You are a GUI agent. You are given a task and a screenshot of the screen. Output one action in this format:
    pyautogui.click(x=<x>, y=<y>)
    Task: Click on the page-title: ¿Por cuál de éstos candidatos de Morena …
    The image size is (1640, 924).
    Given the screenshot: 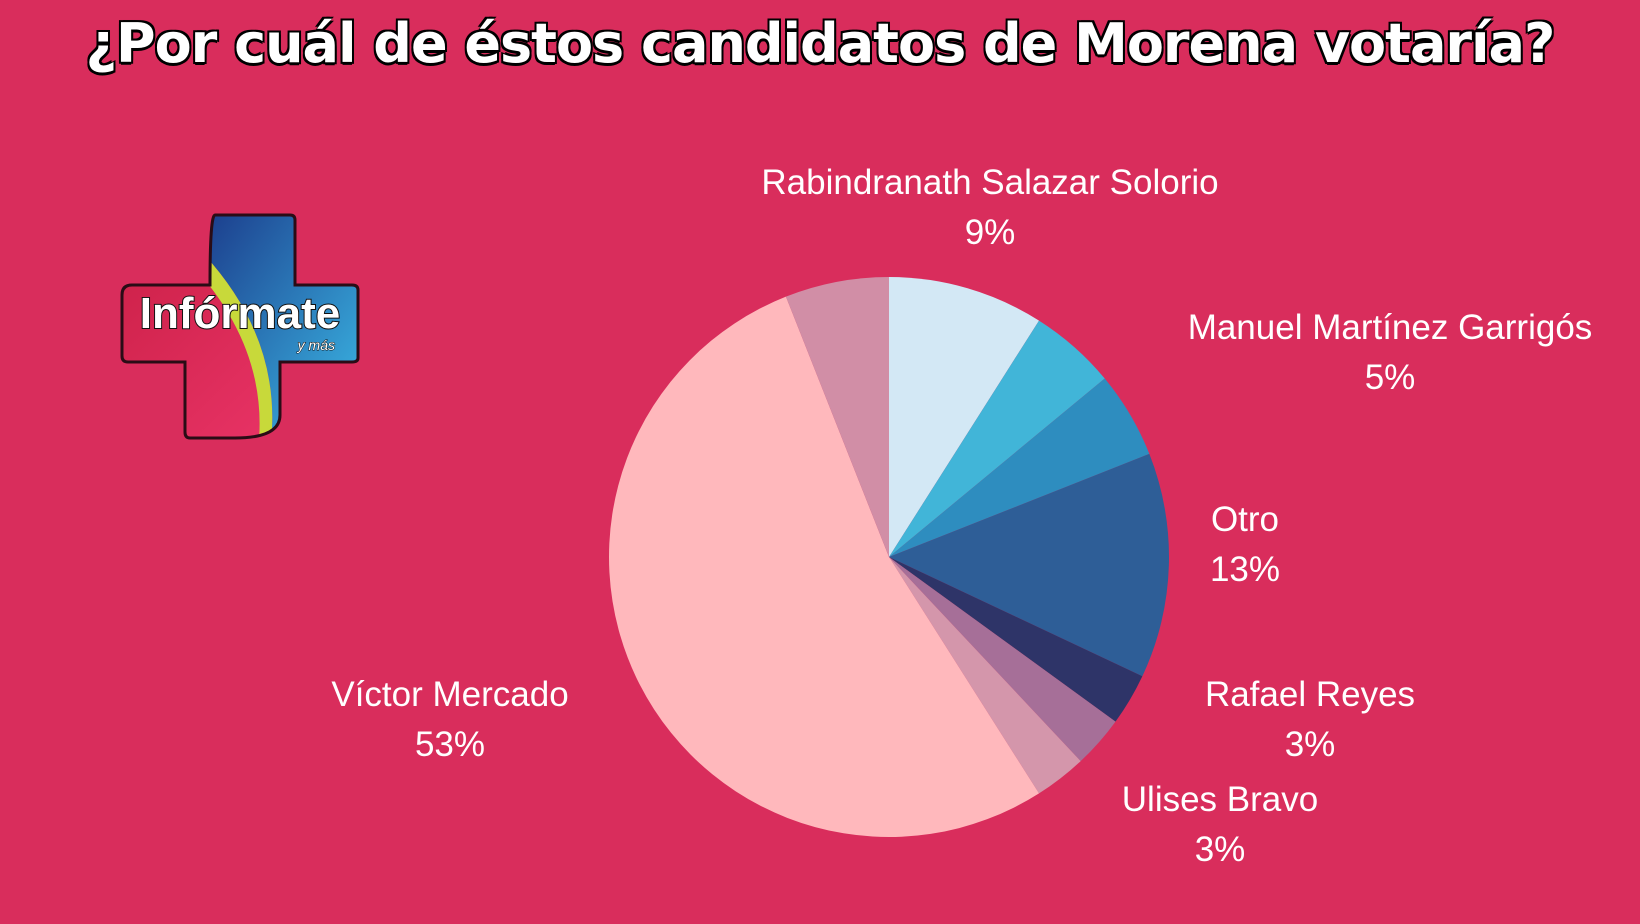 What is the action you would take?
    pyautogui.click(x=820, y=43)
    